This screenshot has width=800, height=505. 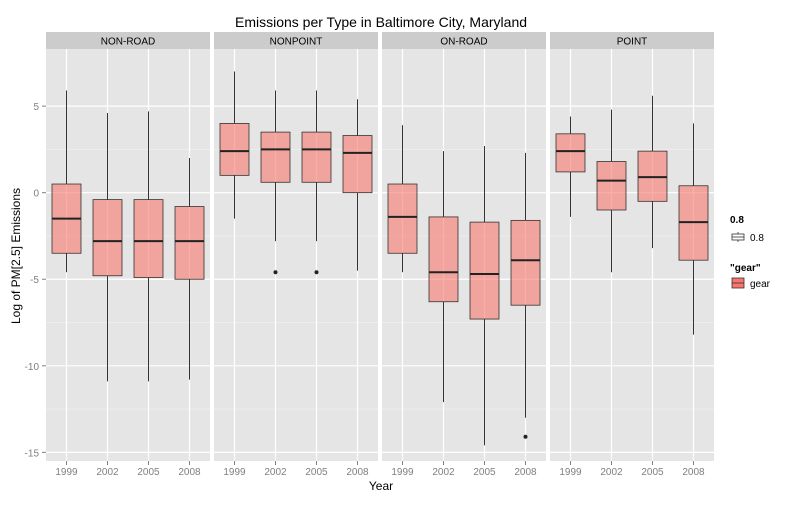 I want to click on facet-strip-label: NON-ROAD, so click(x=128, y=42).